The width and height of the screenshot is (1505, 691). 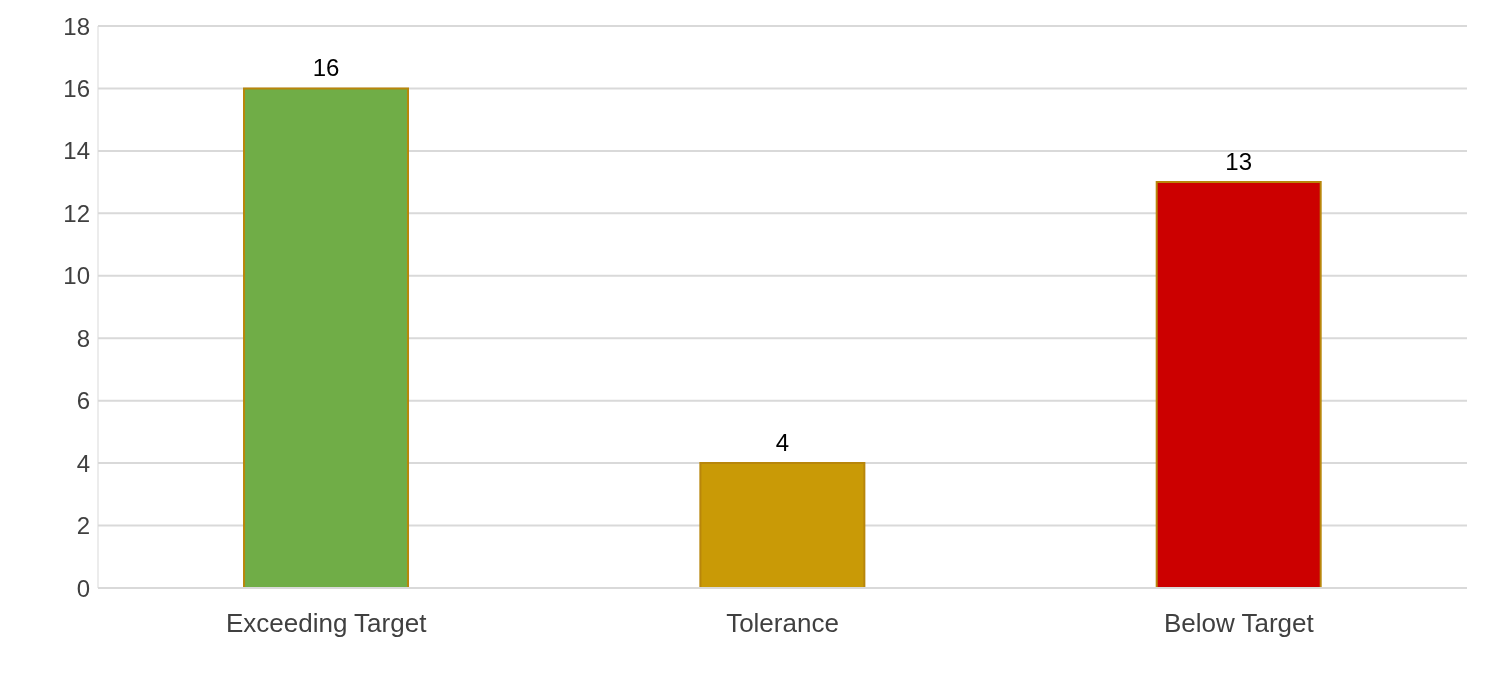 I want to click on y-tick-label: 2, so click(x=83, y=526).